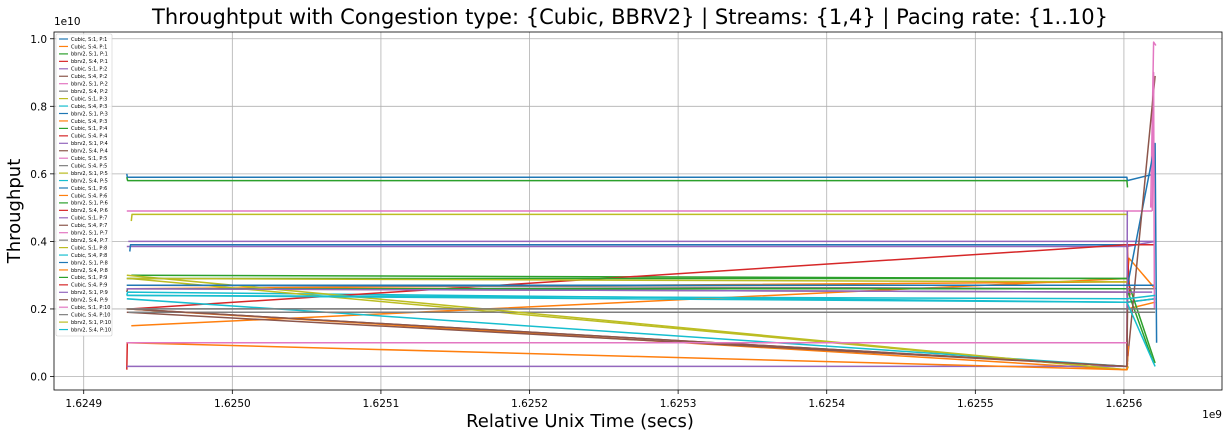 The image size is (1230, 438). I want to click on legend-label: Cubic, S:4, P:2, so click(89, 77).